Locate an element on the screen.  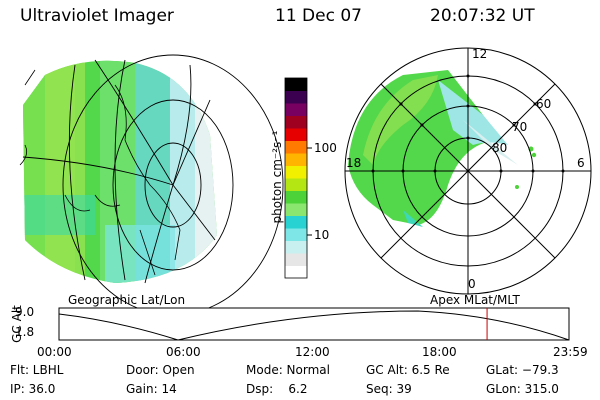
colorbar is located at coordinates (298, 178).